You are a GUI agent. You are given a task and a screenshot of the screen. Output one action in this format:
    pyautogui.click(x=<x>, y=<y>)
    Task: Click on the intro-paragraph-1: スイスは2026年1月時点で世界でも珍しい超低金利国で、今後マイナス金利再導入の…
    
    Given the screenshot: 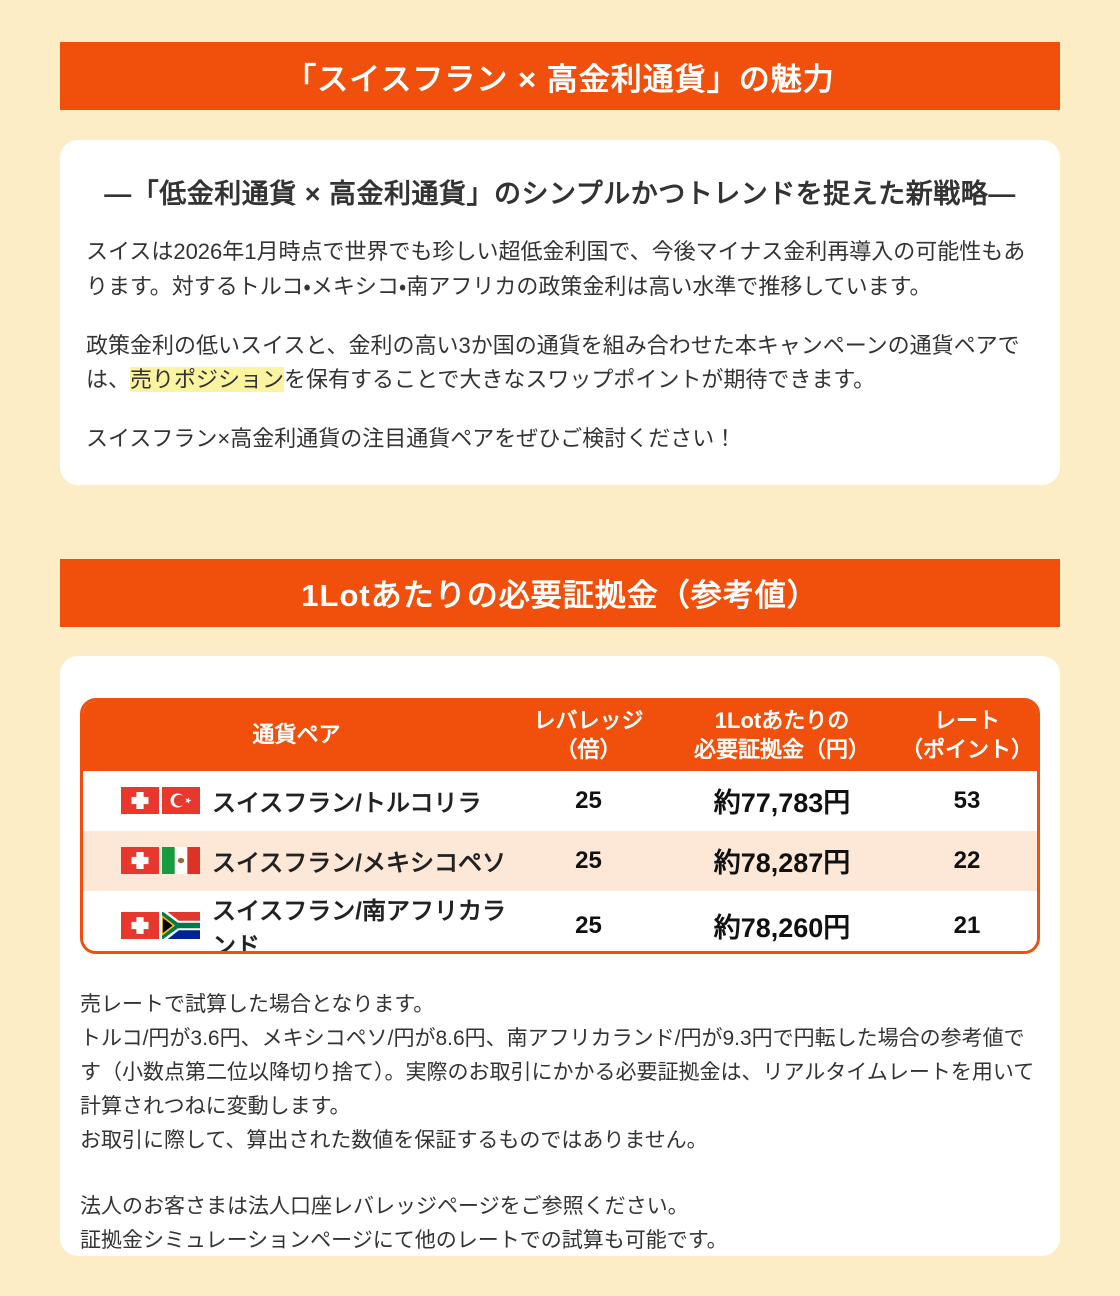 What is the action you would take?
    pyautogui.click(x=556, y=269)
    